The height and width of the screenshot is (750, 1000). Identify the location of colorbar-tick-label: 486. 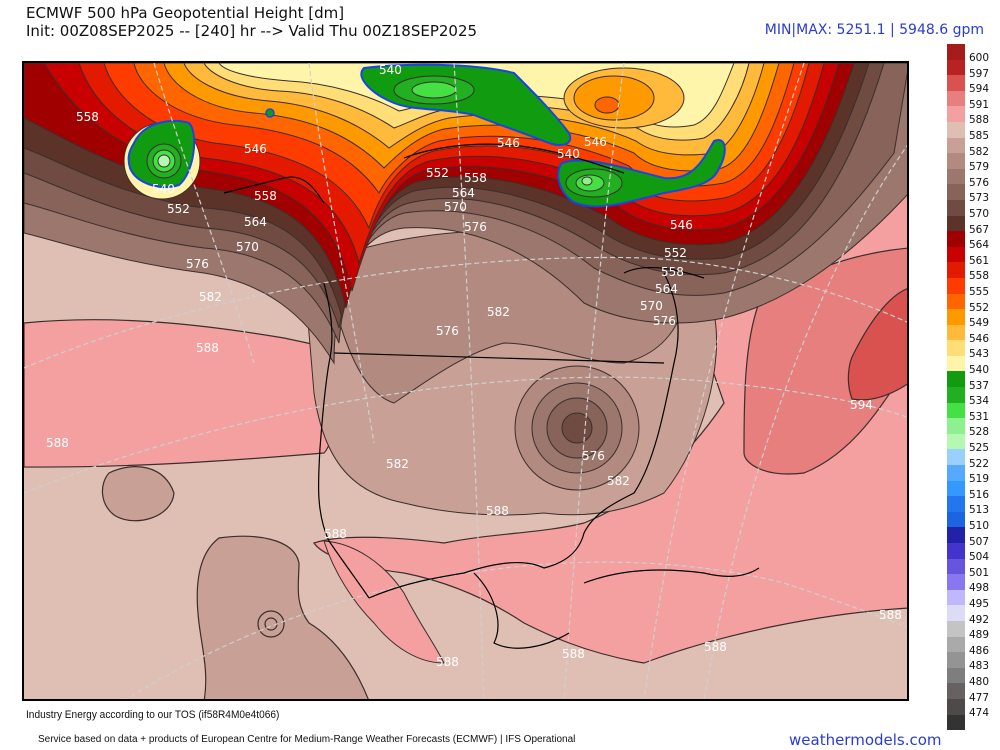
(979, 650).